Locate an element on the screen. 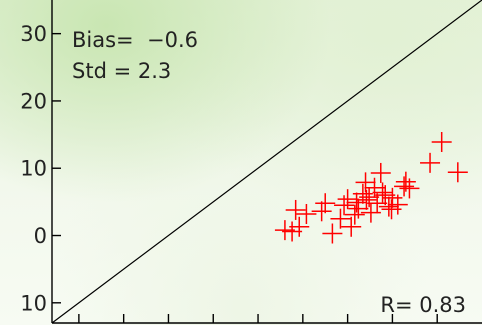 The height and width of the screenshot is (325, 482). correlation-annotation: R= 0.83 is located at coordinates (423, 305).